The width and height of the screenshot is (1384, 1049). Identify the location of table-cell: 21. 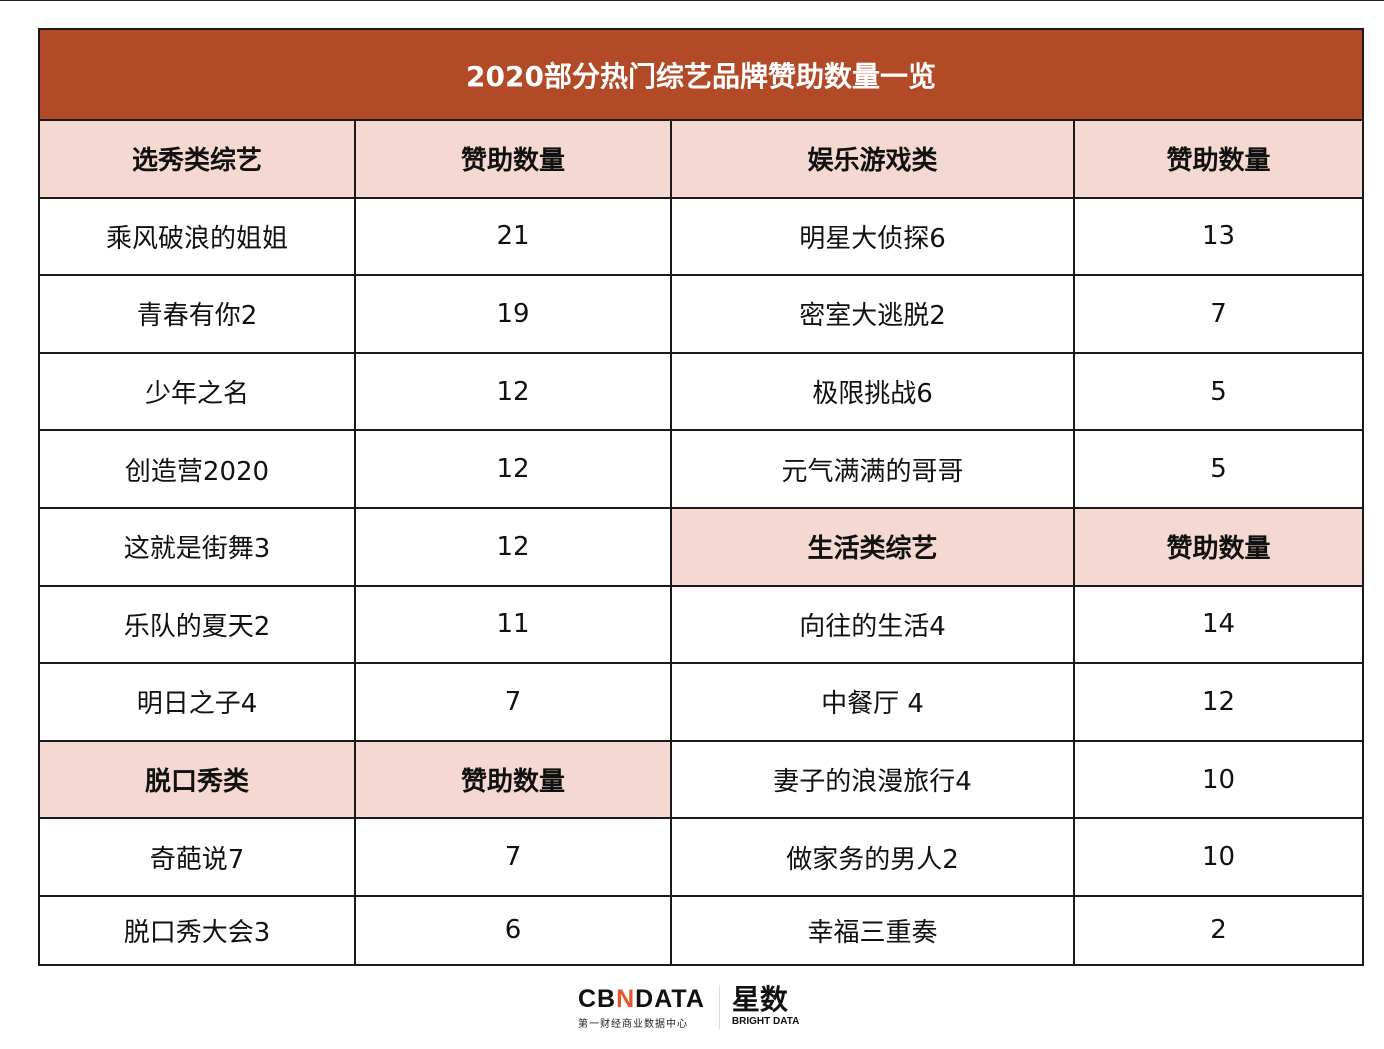
(514, 236).